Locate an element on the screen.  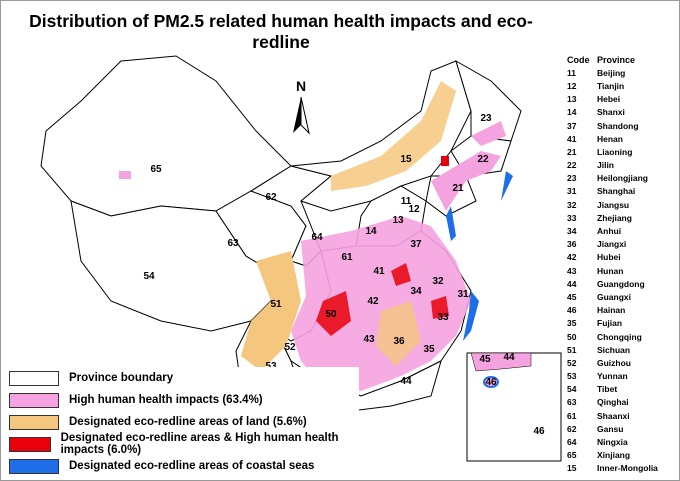
table-row: 44 Guangdong is located at coordinates (621, 283).